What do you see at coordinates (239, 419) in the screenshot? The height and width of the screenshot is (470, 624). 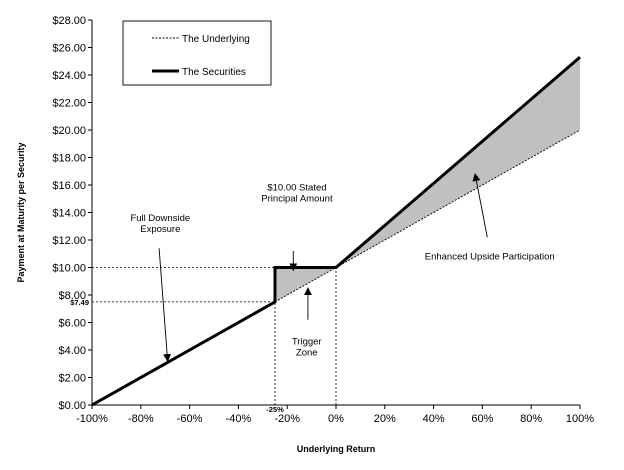 I see `x-tick-label: -40%` at bounding box center [239, 419].